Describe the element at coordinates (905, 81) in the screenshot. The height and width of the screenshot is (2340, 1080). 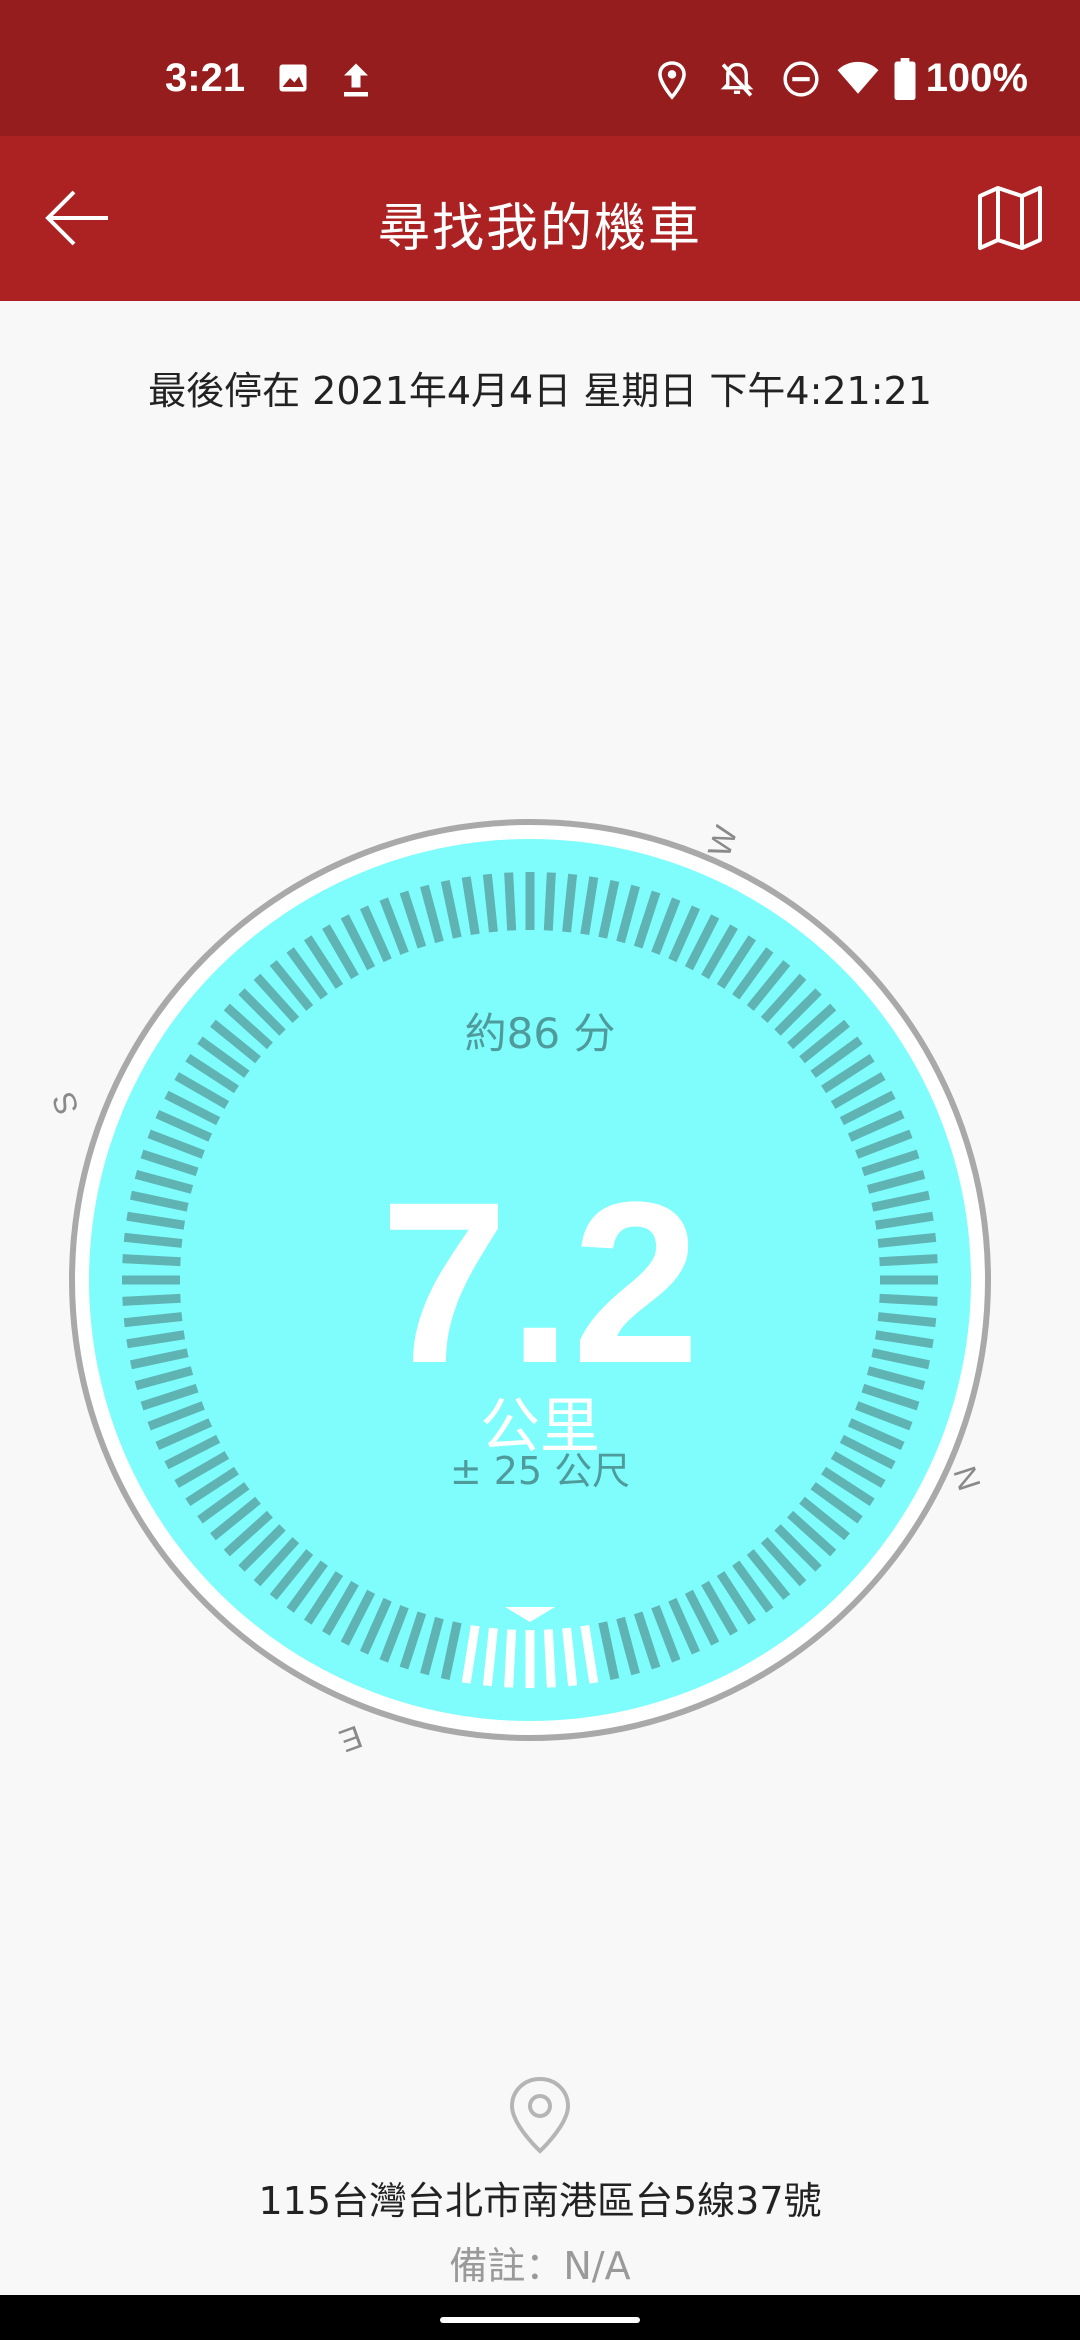
I see `battery-icon` at that location.